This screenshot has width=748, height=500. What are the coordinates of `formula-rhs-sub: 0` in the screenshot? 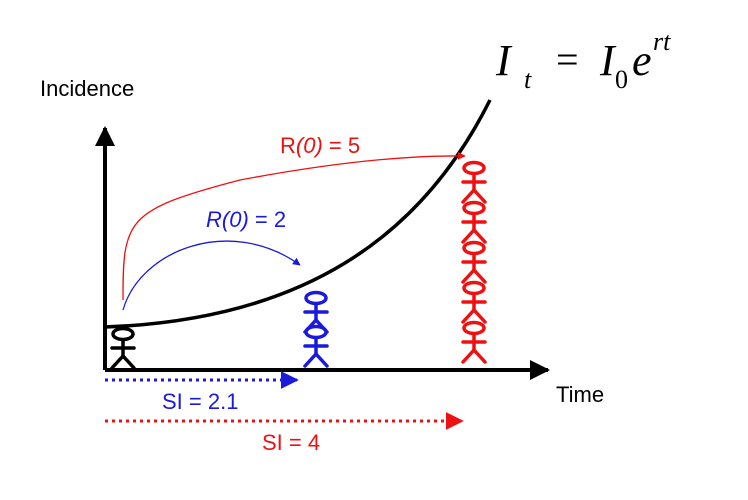 It's located at (621, 79).